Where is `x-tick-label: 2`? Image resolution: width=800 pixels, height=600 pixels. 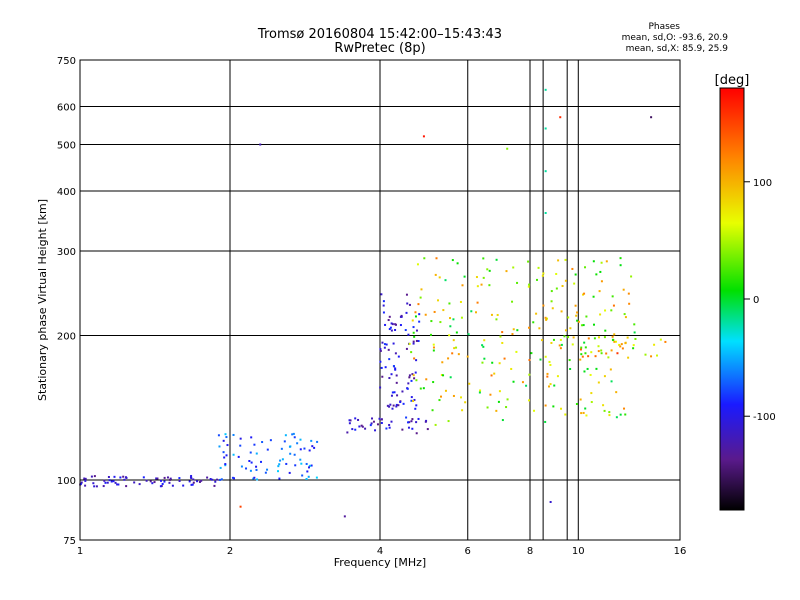 x-tick-label: 2 is located at coordinates (230, 551).